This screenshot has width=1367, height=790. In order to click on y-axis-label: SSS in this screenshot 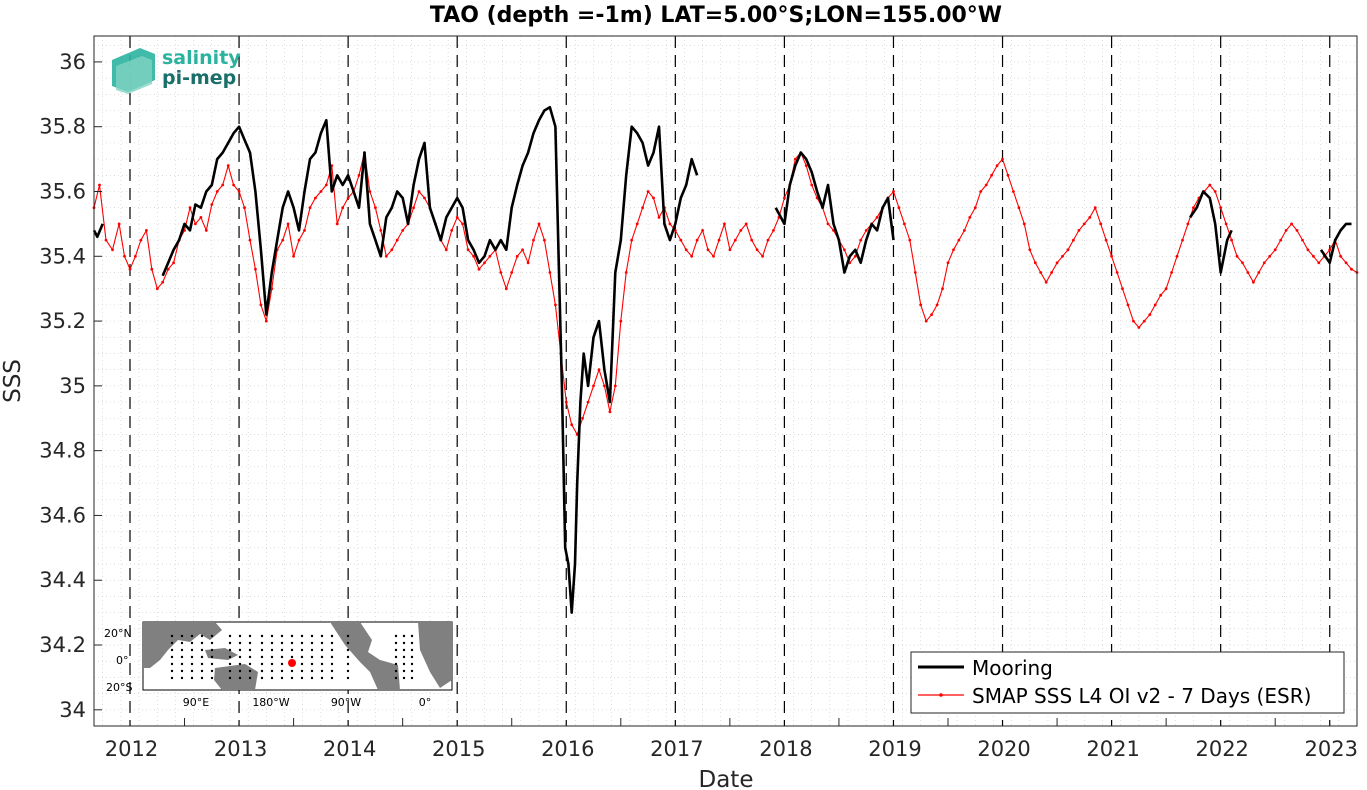, I will do `click(13, 381)`.